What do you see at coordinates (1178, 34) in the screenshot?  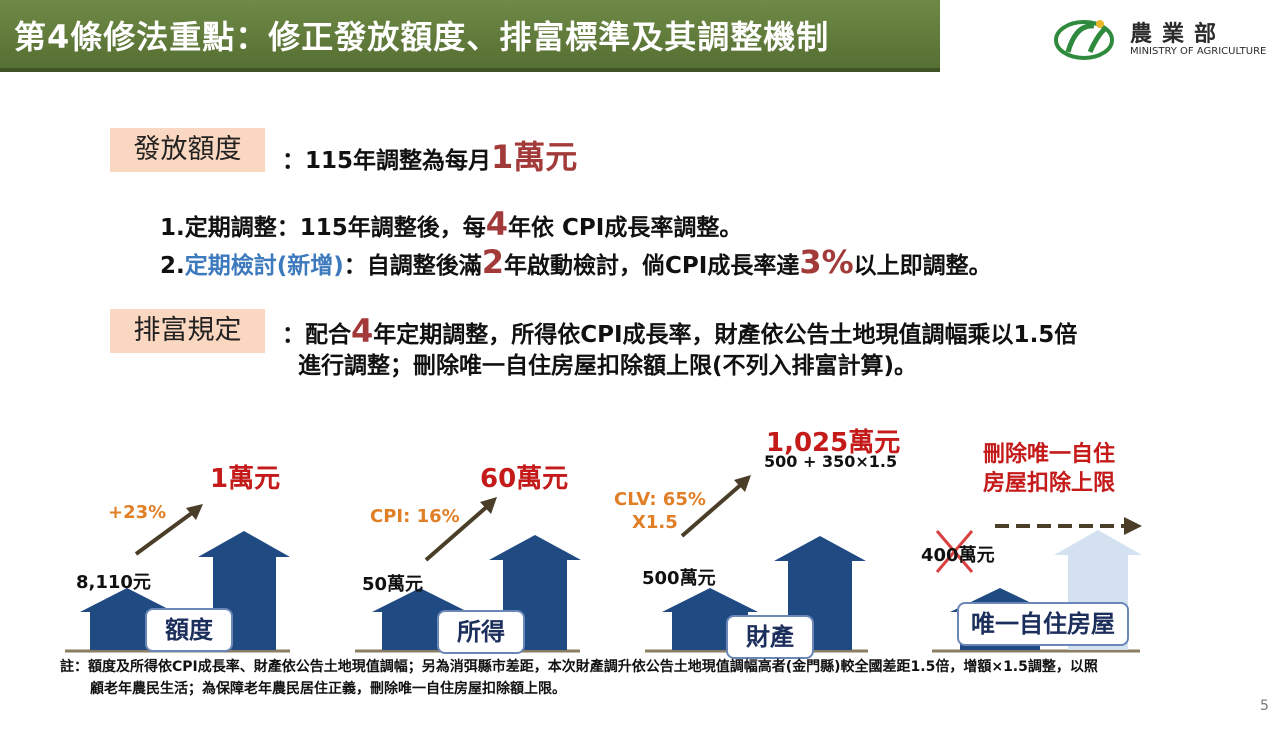 I see `ministry-name-cn: 農業部` at bounding box center [1178, 34].